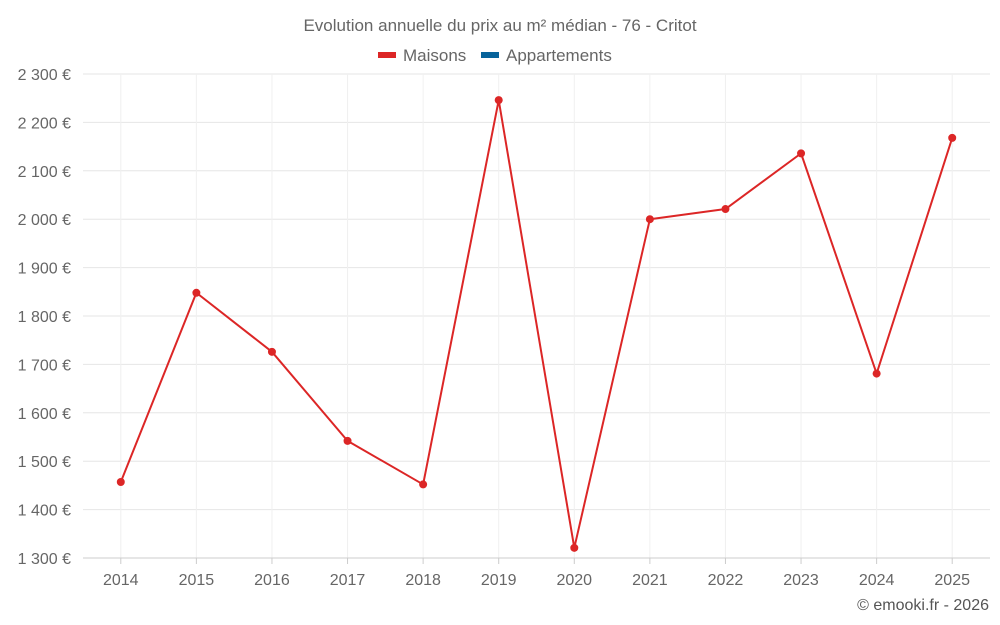 The width and height of the screenshot is (1000, 625). What do you see at coordinates (801, 580) in the screenshot?
I see `x-tick-label: 2023` at bounding box center [801, 580].